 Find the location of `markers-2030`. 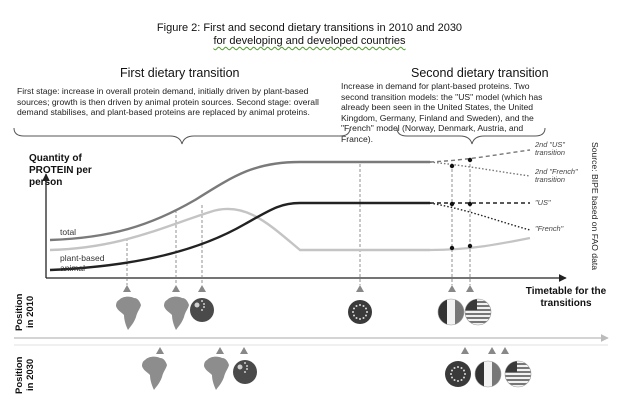

markers-2030 is located at coordinates (332, 350).